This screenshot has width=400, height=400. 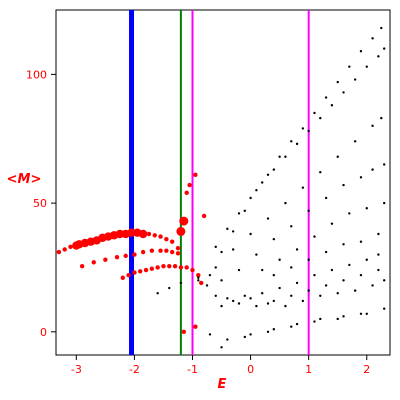 I want to click on y-tick-label: 100, so click(x=36, y=74).